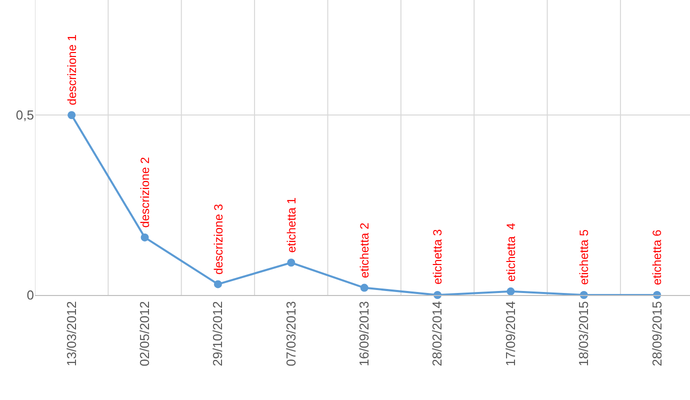 Image resolution: width=690 pixels, height=400 pixels. Describe the element at coordinates (583, 257) in the screenshot. I see `data-label: etichetta 5` at that location.